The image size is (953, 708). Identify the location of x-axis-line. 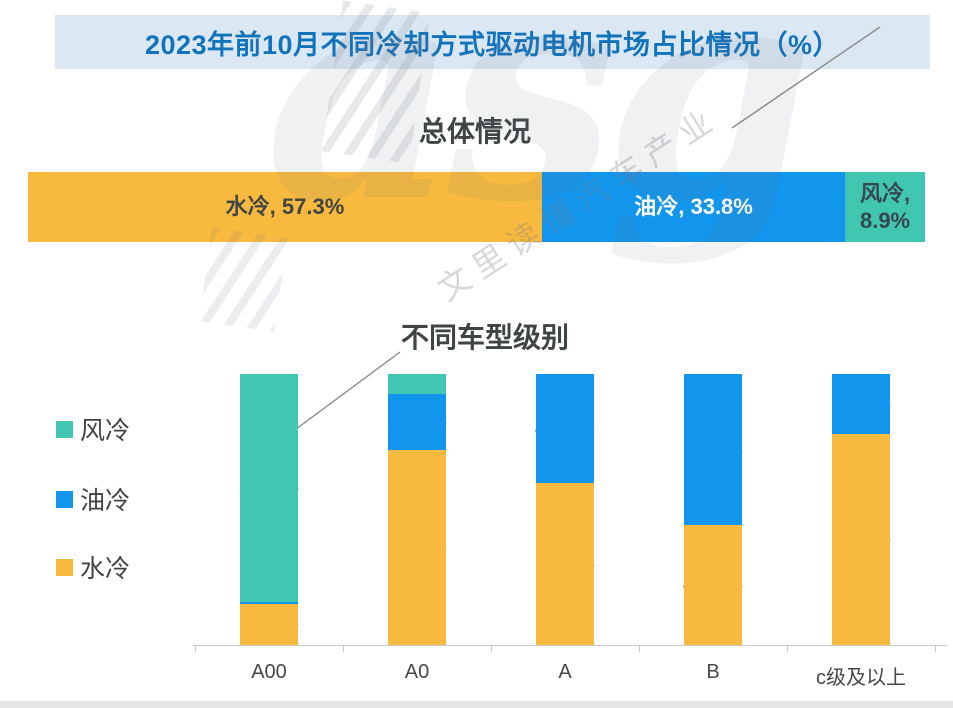
(570, 645).